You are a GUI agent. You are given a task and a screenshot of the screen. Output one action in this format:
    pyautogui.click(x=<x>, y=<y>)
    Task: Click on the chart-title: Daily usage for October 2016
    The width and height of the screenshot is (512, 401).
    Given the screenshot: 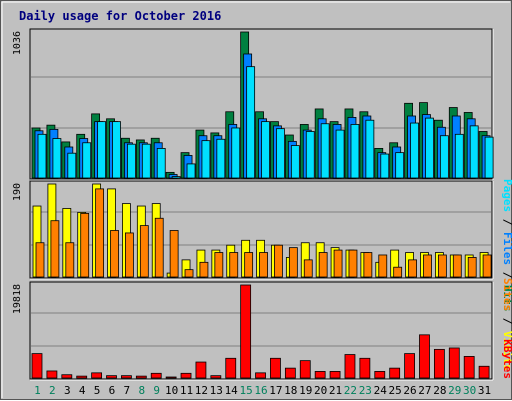 What is the action you would take?
    pyautogui.click(x=120, y=16)
    